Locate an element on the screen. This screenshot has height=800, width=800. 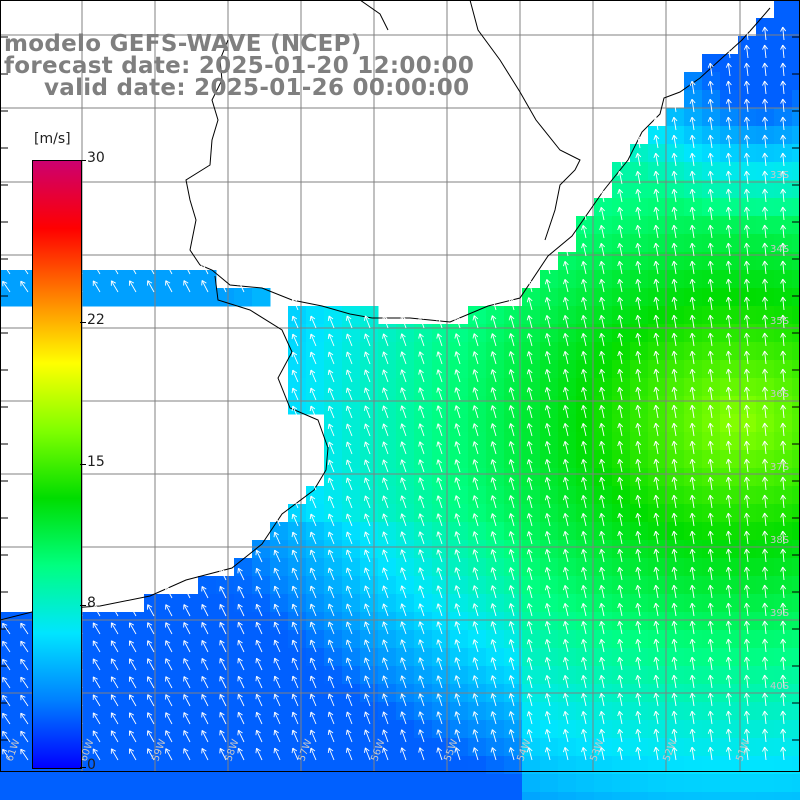
colorbar-tick-mark is located at coordinates (83, 767).